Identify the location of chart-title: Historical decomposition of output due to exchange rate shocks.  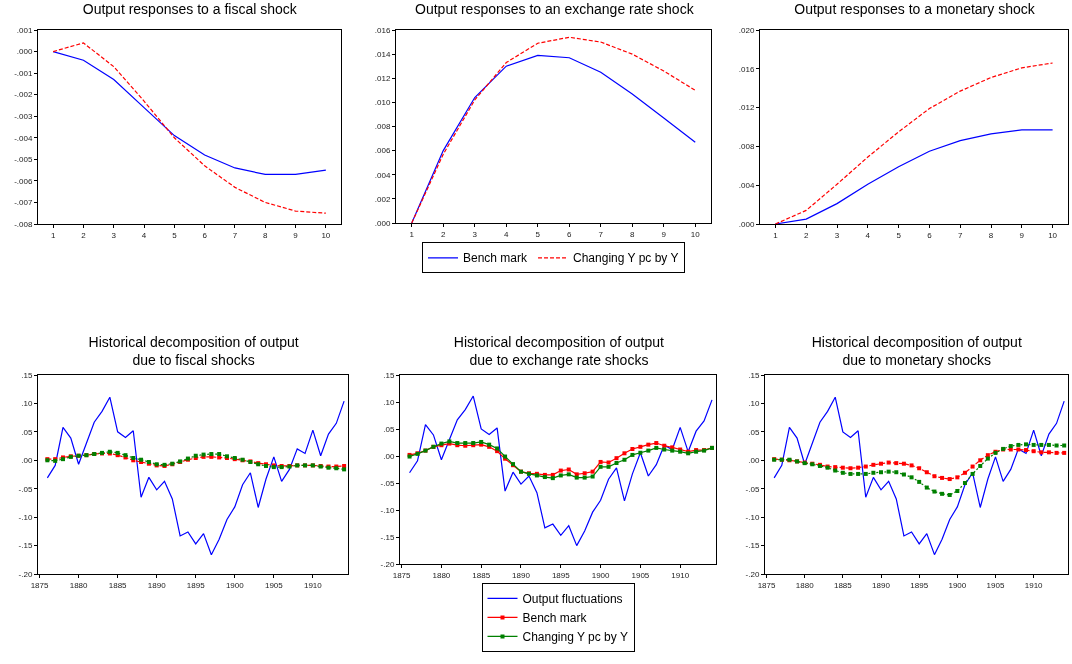
(559, 351).